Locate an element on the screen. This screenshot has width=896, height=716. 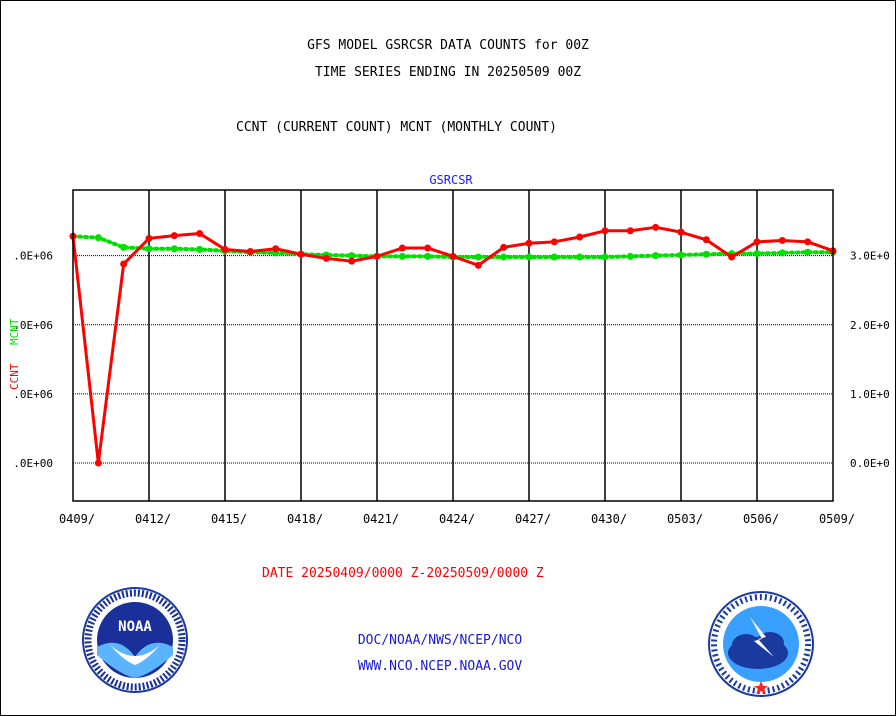
x-tick-label: 0412/ is located at coordinates (153, 519).